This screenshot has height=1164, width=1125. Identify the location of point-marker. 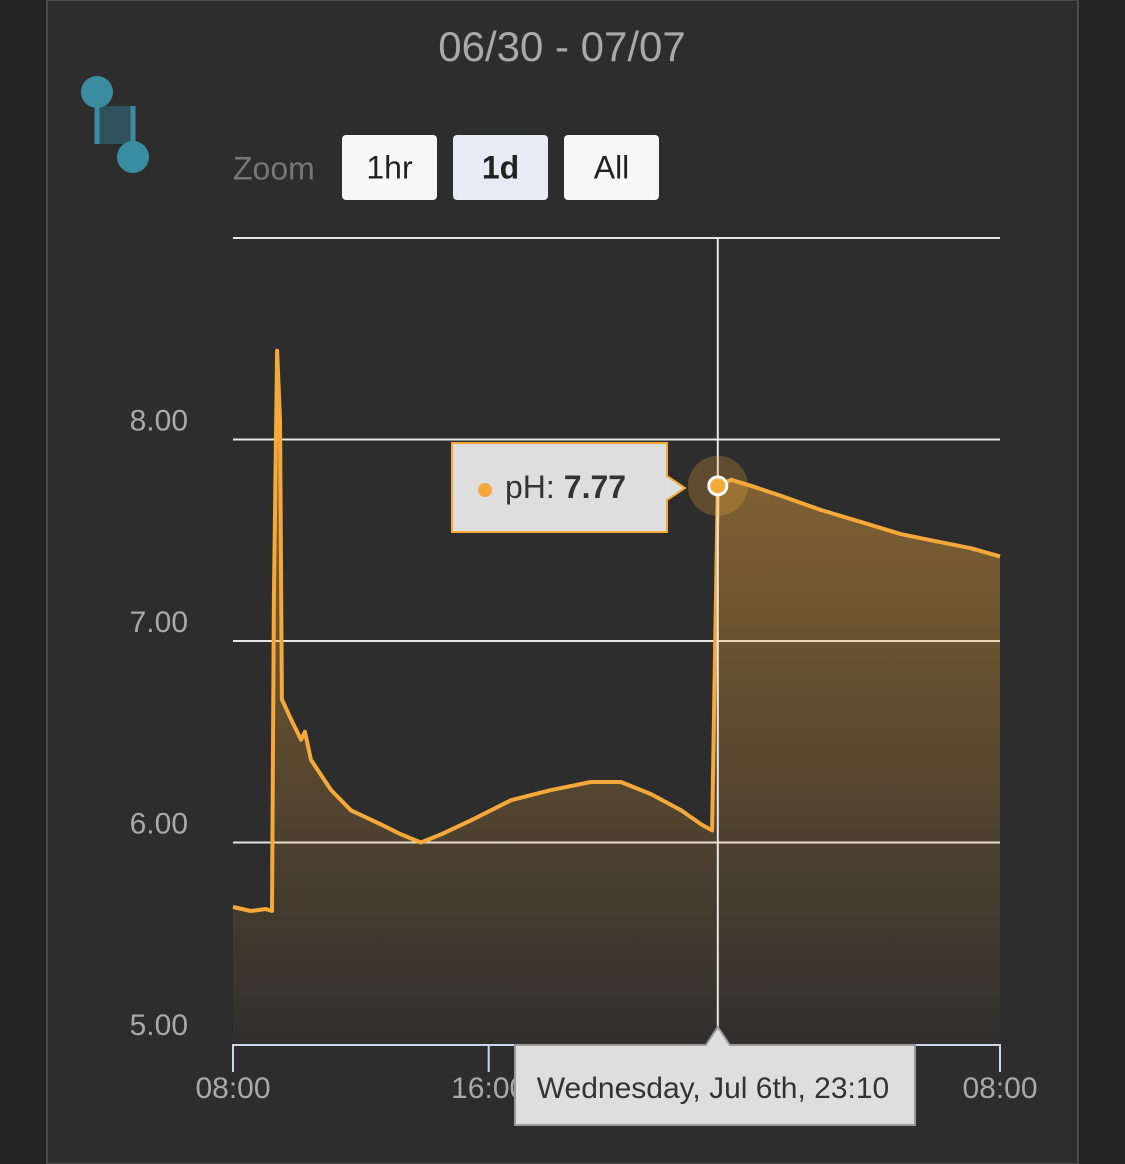
(718, 486).